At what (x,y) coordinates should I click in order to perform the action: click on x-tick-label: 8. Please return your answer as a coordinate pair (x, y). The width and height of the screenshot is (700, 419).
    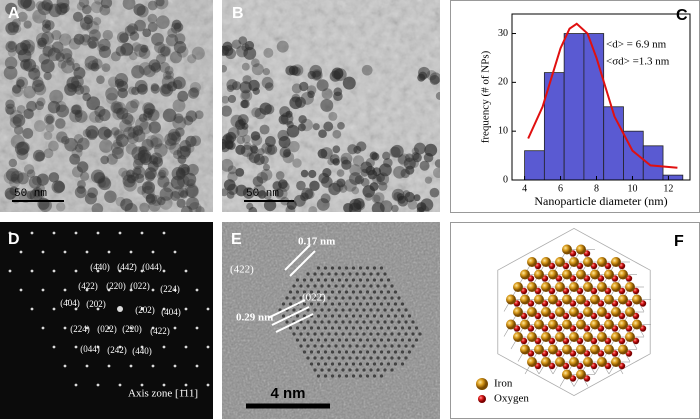
    Looking at the image, I should click on (596, 188).